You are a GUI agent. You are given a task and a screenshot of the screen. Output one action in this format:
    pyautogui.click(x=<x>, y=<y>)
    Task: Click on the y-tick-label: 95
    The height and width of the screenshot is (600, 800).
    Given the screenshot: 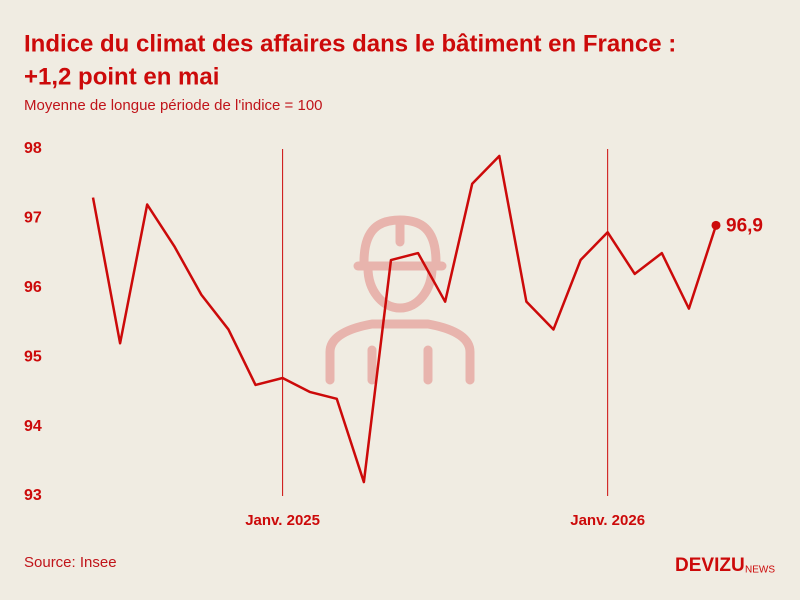 What is the action you would take?
    pyautogui.click(x=33, y=356)
    